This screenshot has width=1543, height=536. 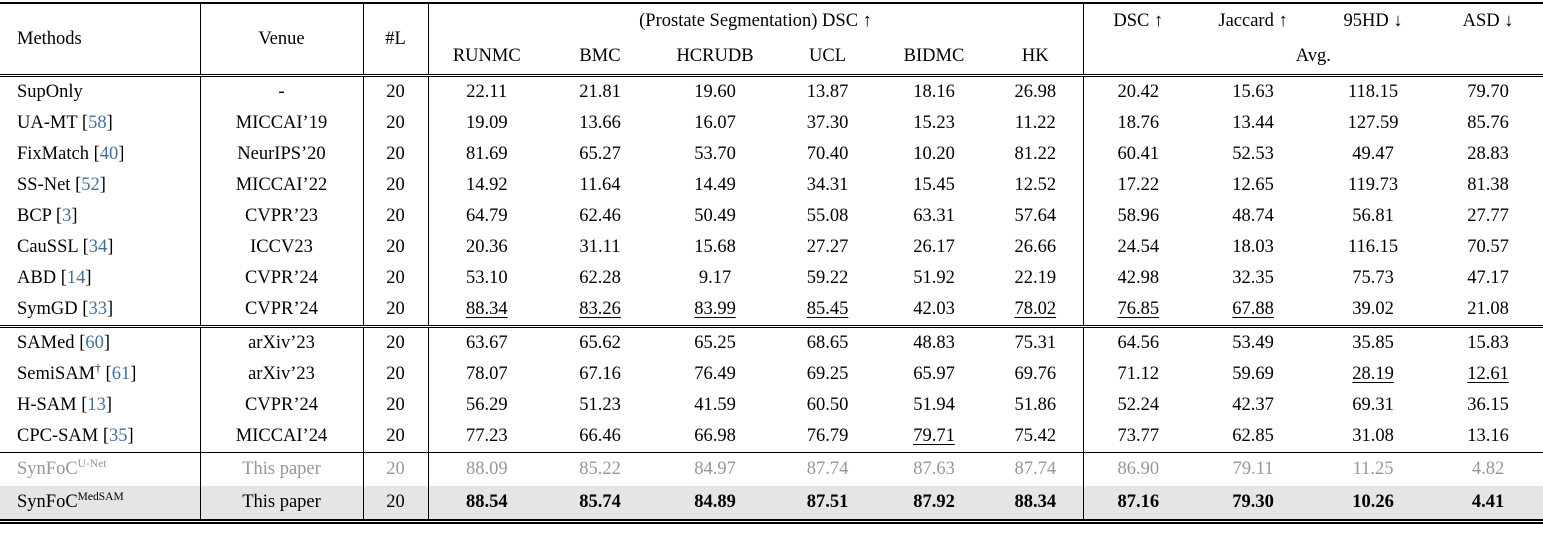 What do you see at coordinates (100, 496) in the screenshot?
I see `method-superscript: MedSAM` at bounding box center [100, 496].